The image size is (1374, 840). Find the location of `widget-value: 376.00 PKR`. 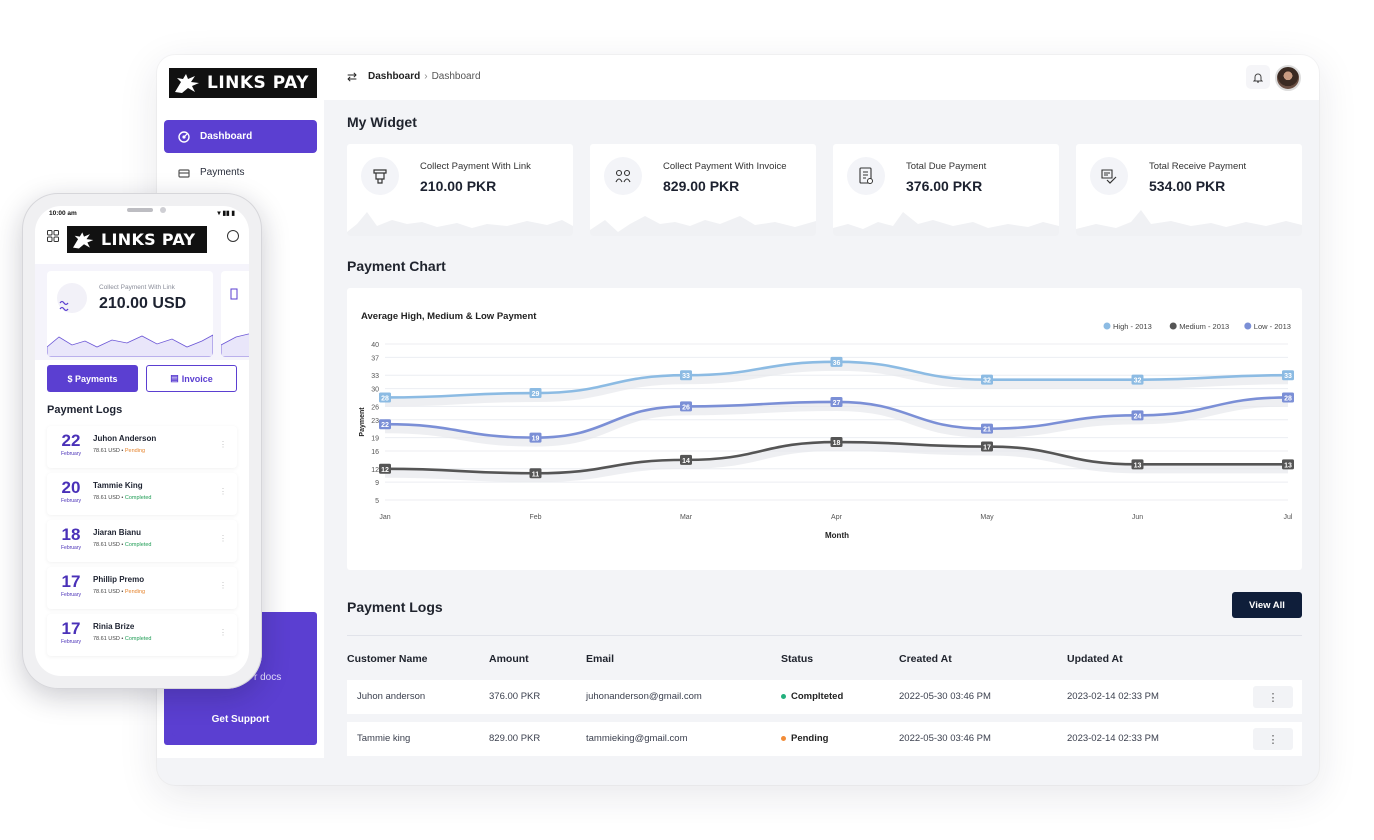

widget-value: 376.00 PKR is located at coordinates (944, 186).